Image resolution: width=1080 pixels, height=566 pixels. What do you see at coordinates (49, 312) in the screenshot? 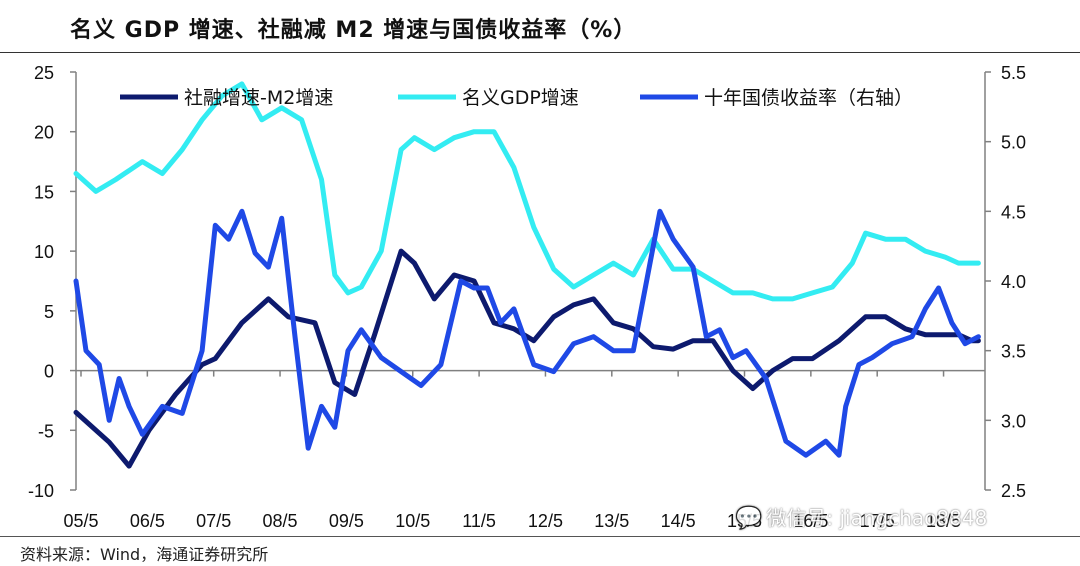
I see `left-tick-label: 5` at bounding box center [49, 312].